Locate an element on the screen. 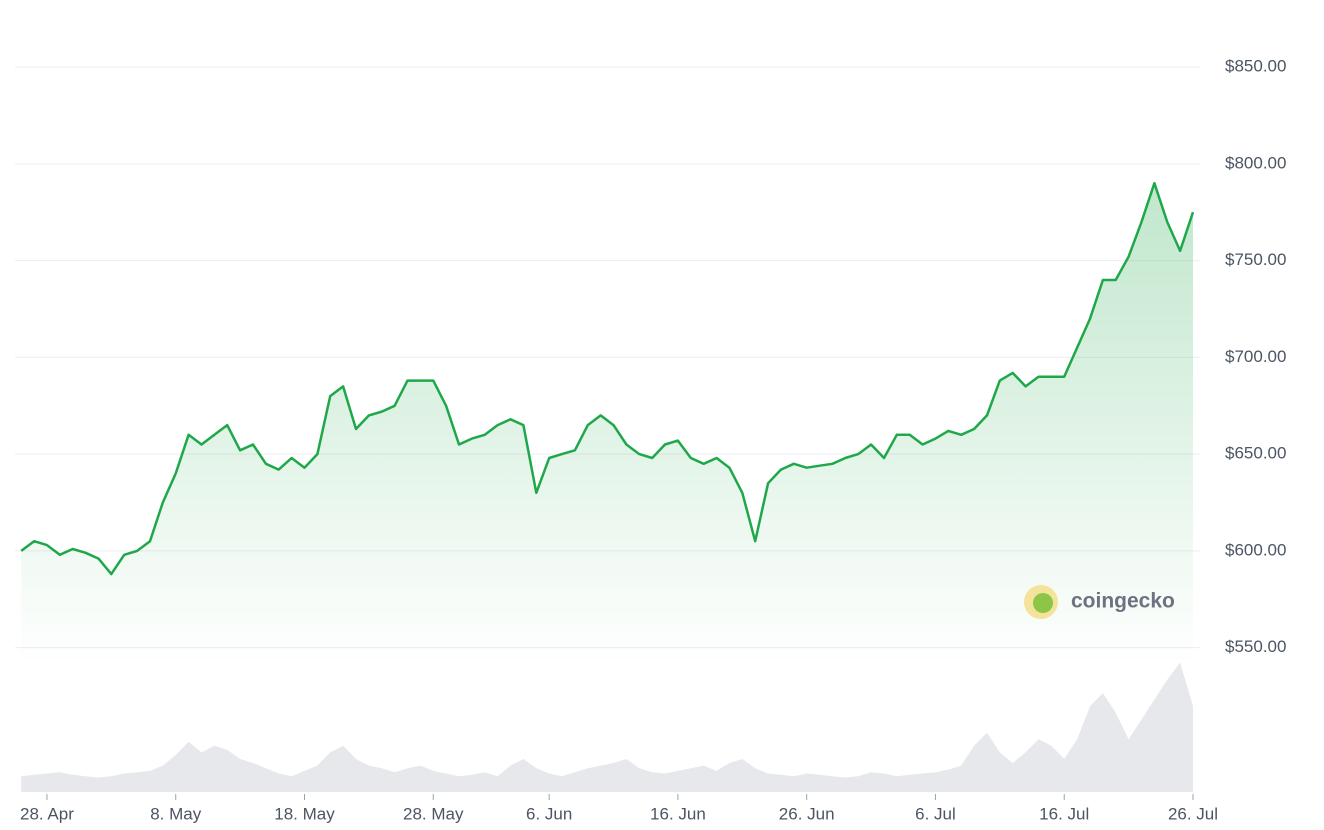 This screenshot has width=1324, height=830. volume-layer is located at coordinates (607, 727).